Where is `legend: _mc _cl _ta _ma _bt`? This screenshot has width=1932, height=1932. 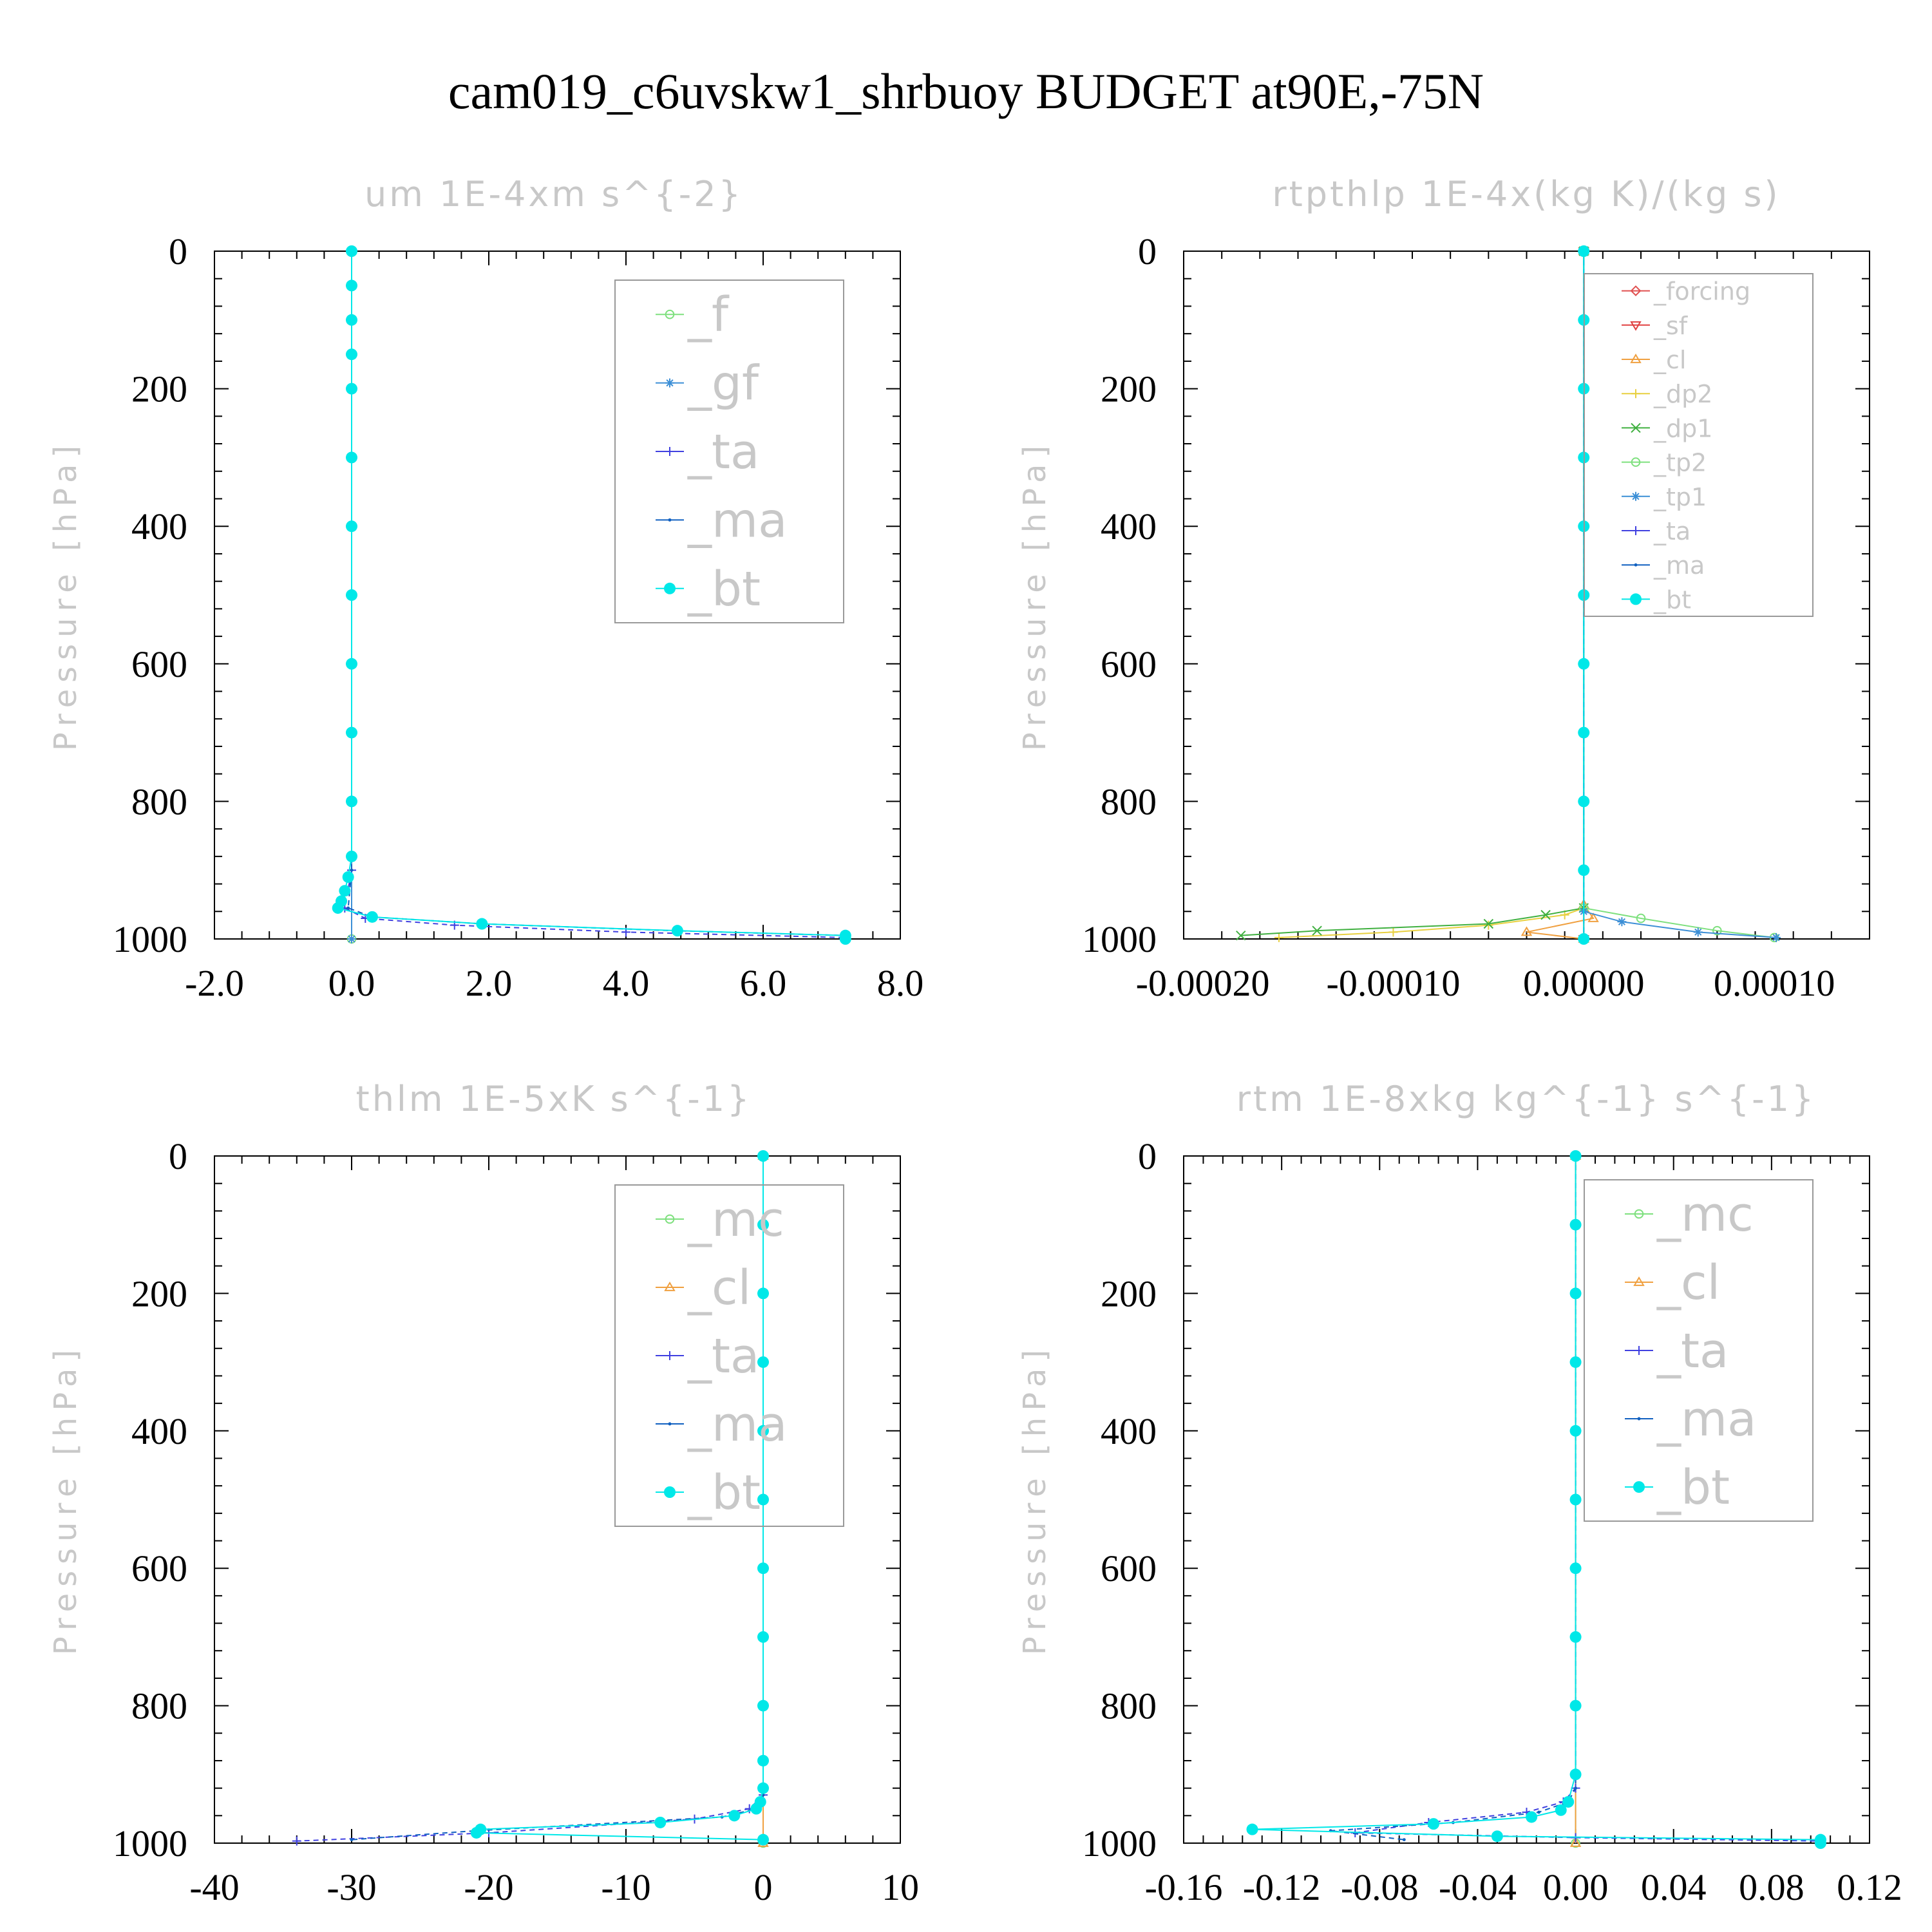 legend: _mc _cl _ta _ma _bt is located at coordinates (1699, 1351).